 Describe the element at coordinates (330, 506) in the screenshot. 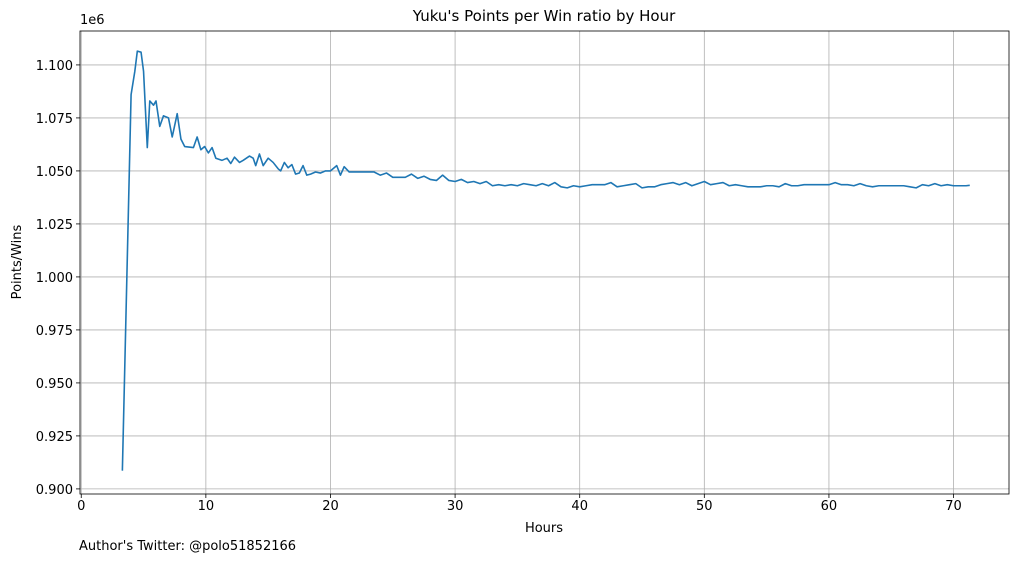

I see `x-tick-label: 20` at that location.